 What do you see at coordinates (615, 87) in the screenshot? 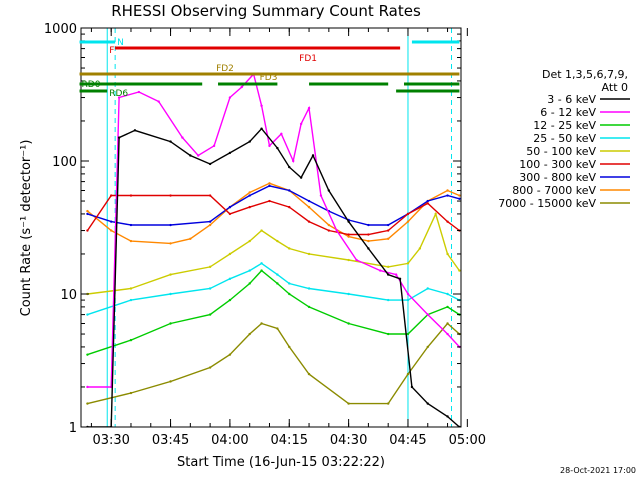
I see `legend-header: Att 0` at bounding box center [615, 87].